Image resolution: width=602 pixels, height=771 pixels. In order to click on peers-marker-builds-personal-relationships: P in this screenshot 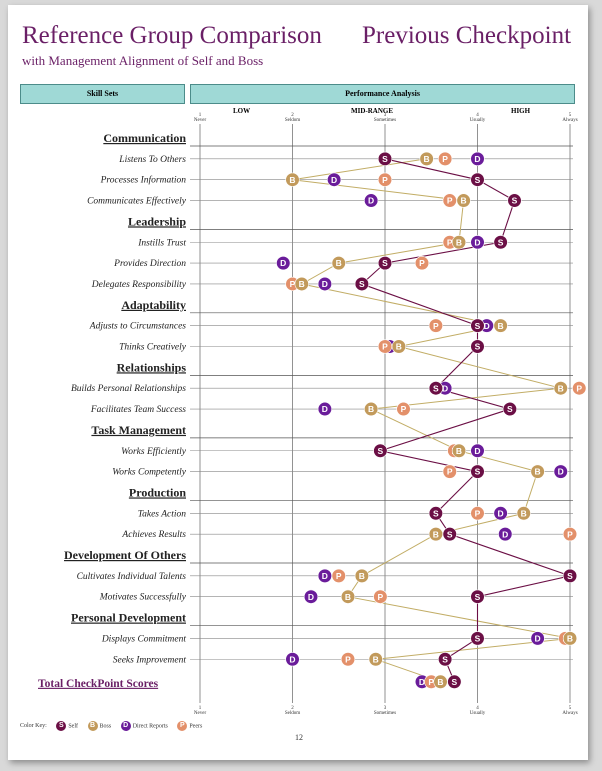, I will do `click(579, 388)`.